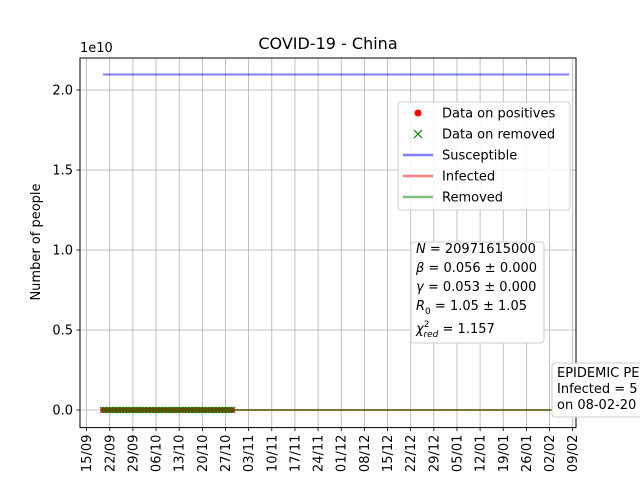  I want to click on x-tick-label: 17/11, so click(295, 453).